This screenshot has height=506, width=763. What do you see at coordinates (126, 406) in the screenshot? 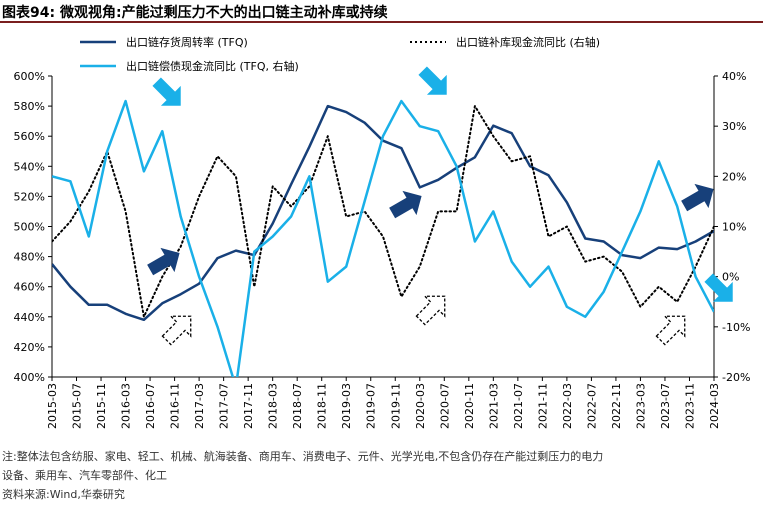
I see `x-tick-label: 2016-03` at bounding box center [126, 406].